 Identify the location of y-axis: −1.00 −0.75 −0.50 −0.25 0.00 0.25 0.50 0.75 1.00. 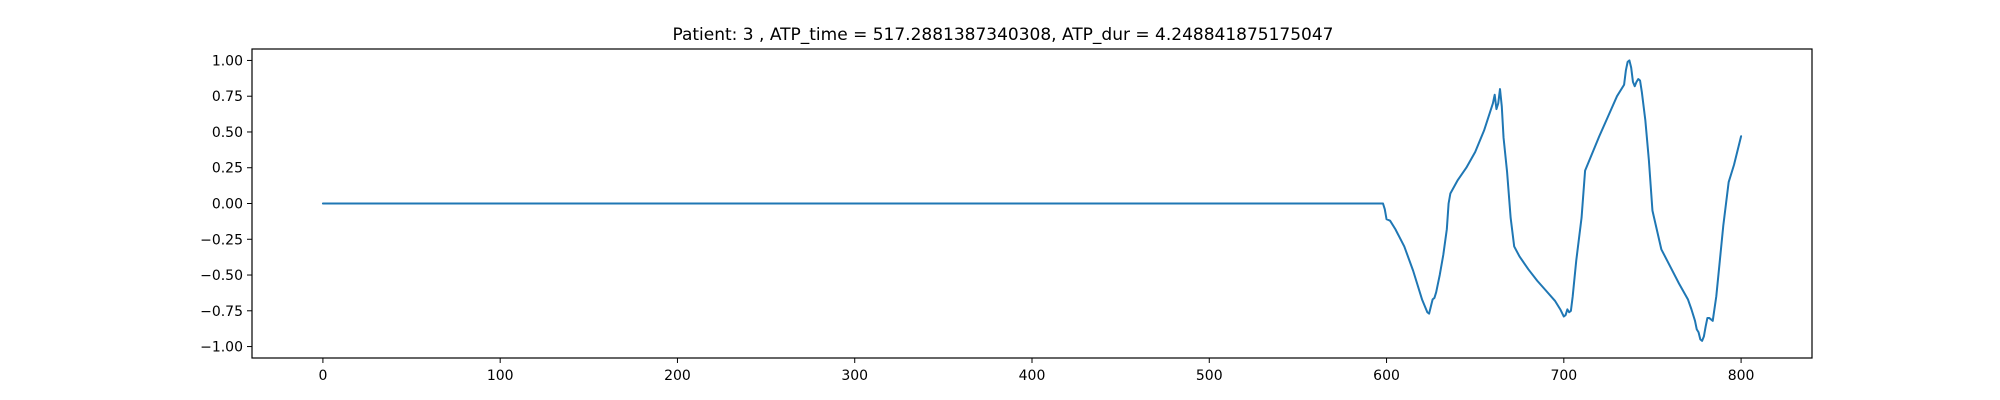
(226, 204).